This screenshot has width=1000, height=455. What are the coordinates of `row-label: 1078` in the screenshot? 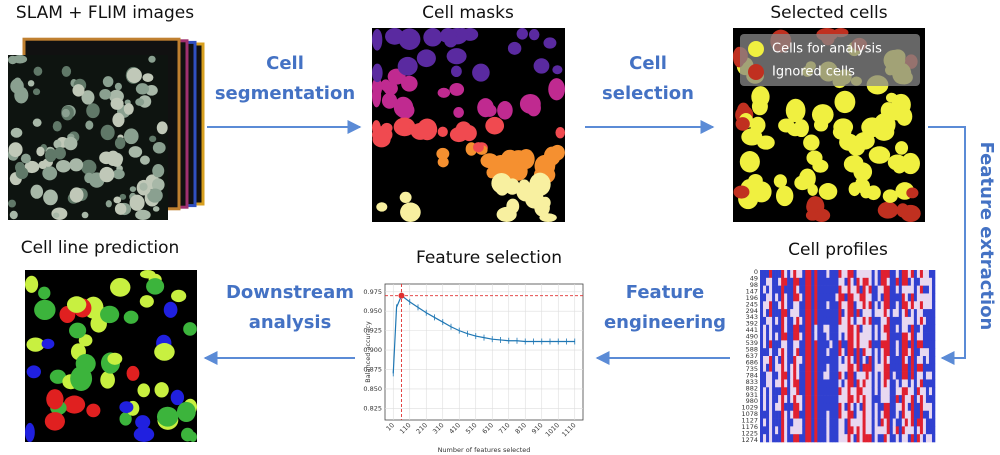 It's located at (749, 414).